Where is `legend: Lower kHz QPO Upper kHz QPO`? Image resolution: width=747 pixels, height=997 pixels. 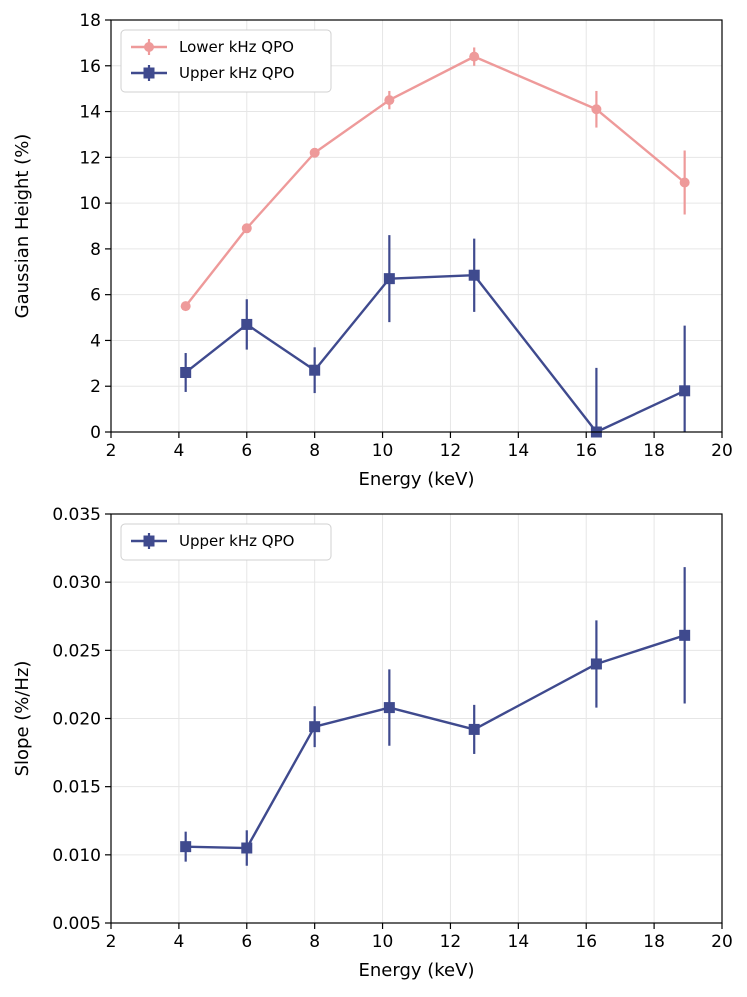
legend: Lower kHz QPO Upper kHz QPO is located at coordinates (226, 61).